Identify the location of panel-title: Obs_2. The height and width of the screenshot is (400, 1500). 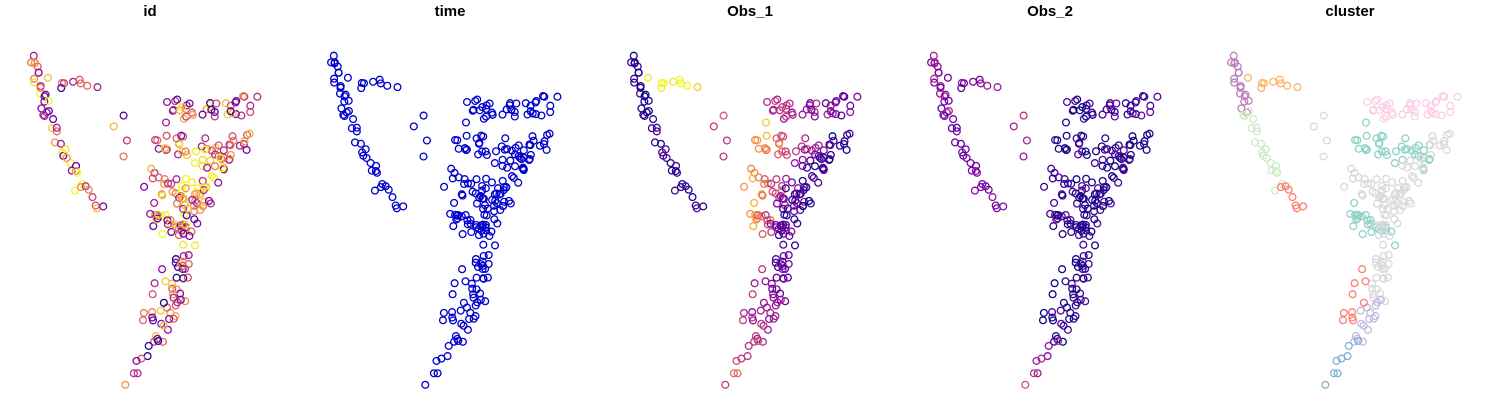
(1050, 11).